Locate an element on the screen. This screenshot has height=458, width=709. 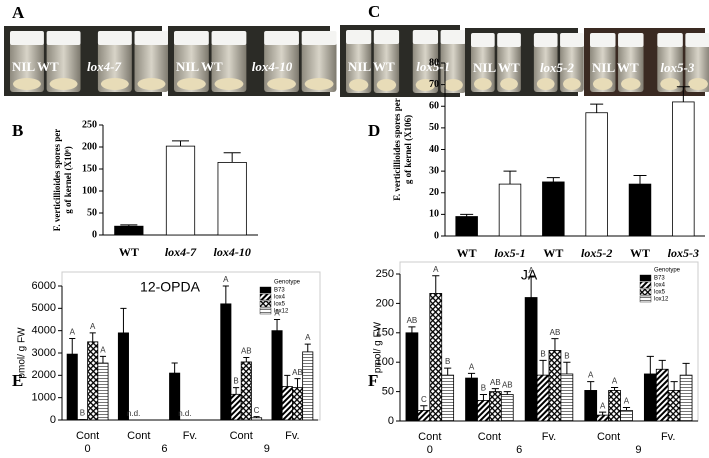
x-tick-label: lox4-10 is located at coordinates (231, 252).